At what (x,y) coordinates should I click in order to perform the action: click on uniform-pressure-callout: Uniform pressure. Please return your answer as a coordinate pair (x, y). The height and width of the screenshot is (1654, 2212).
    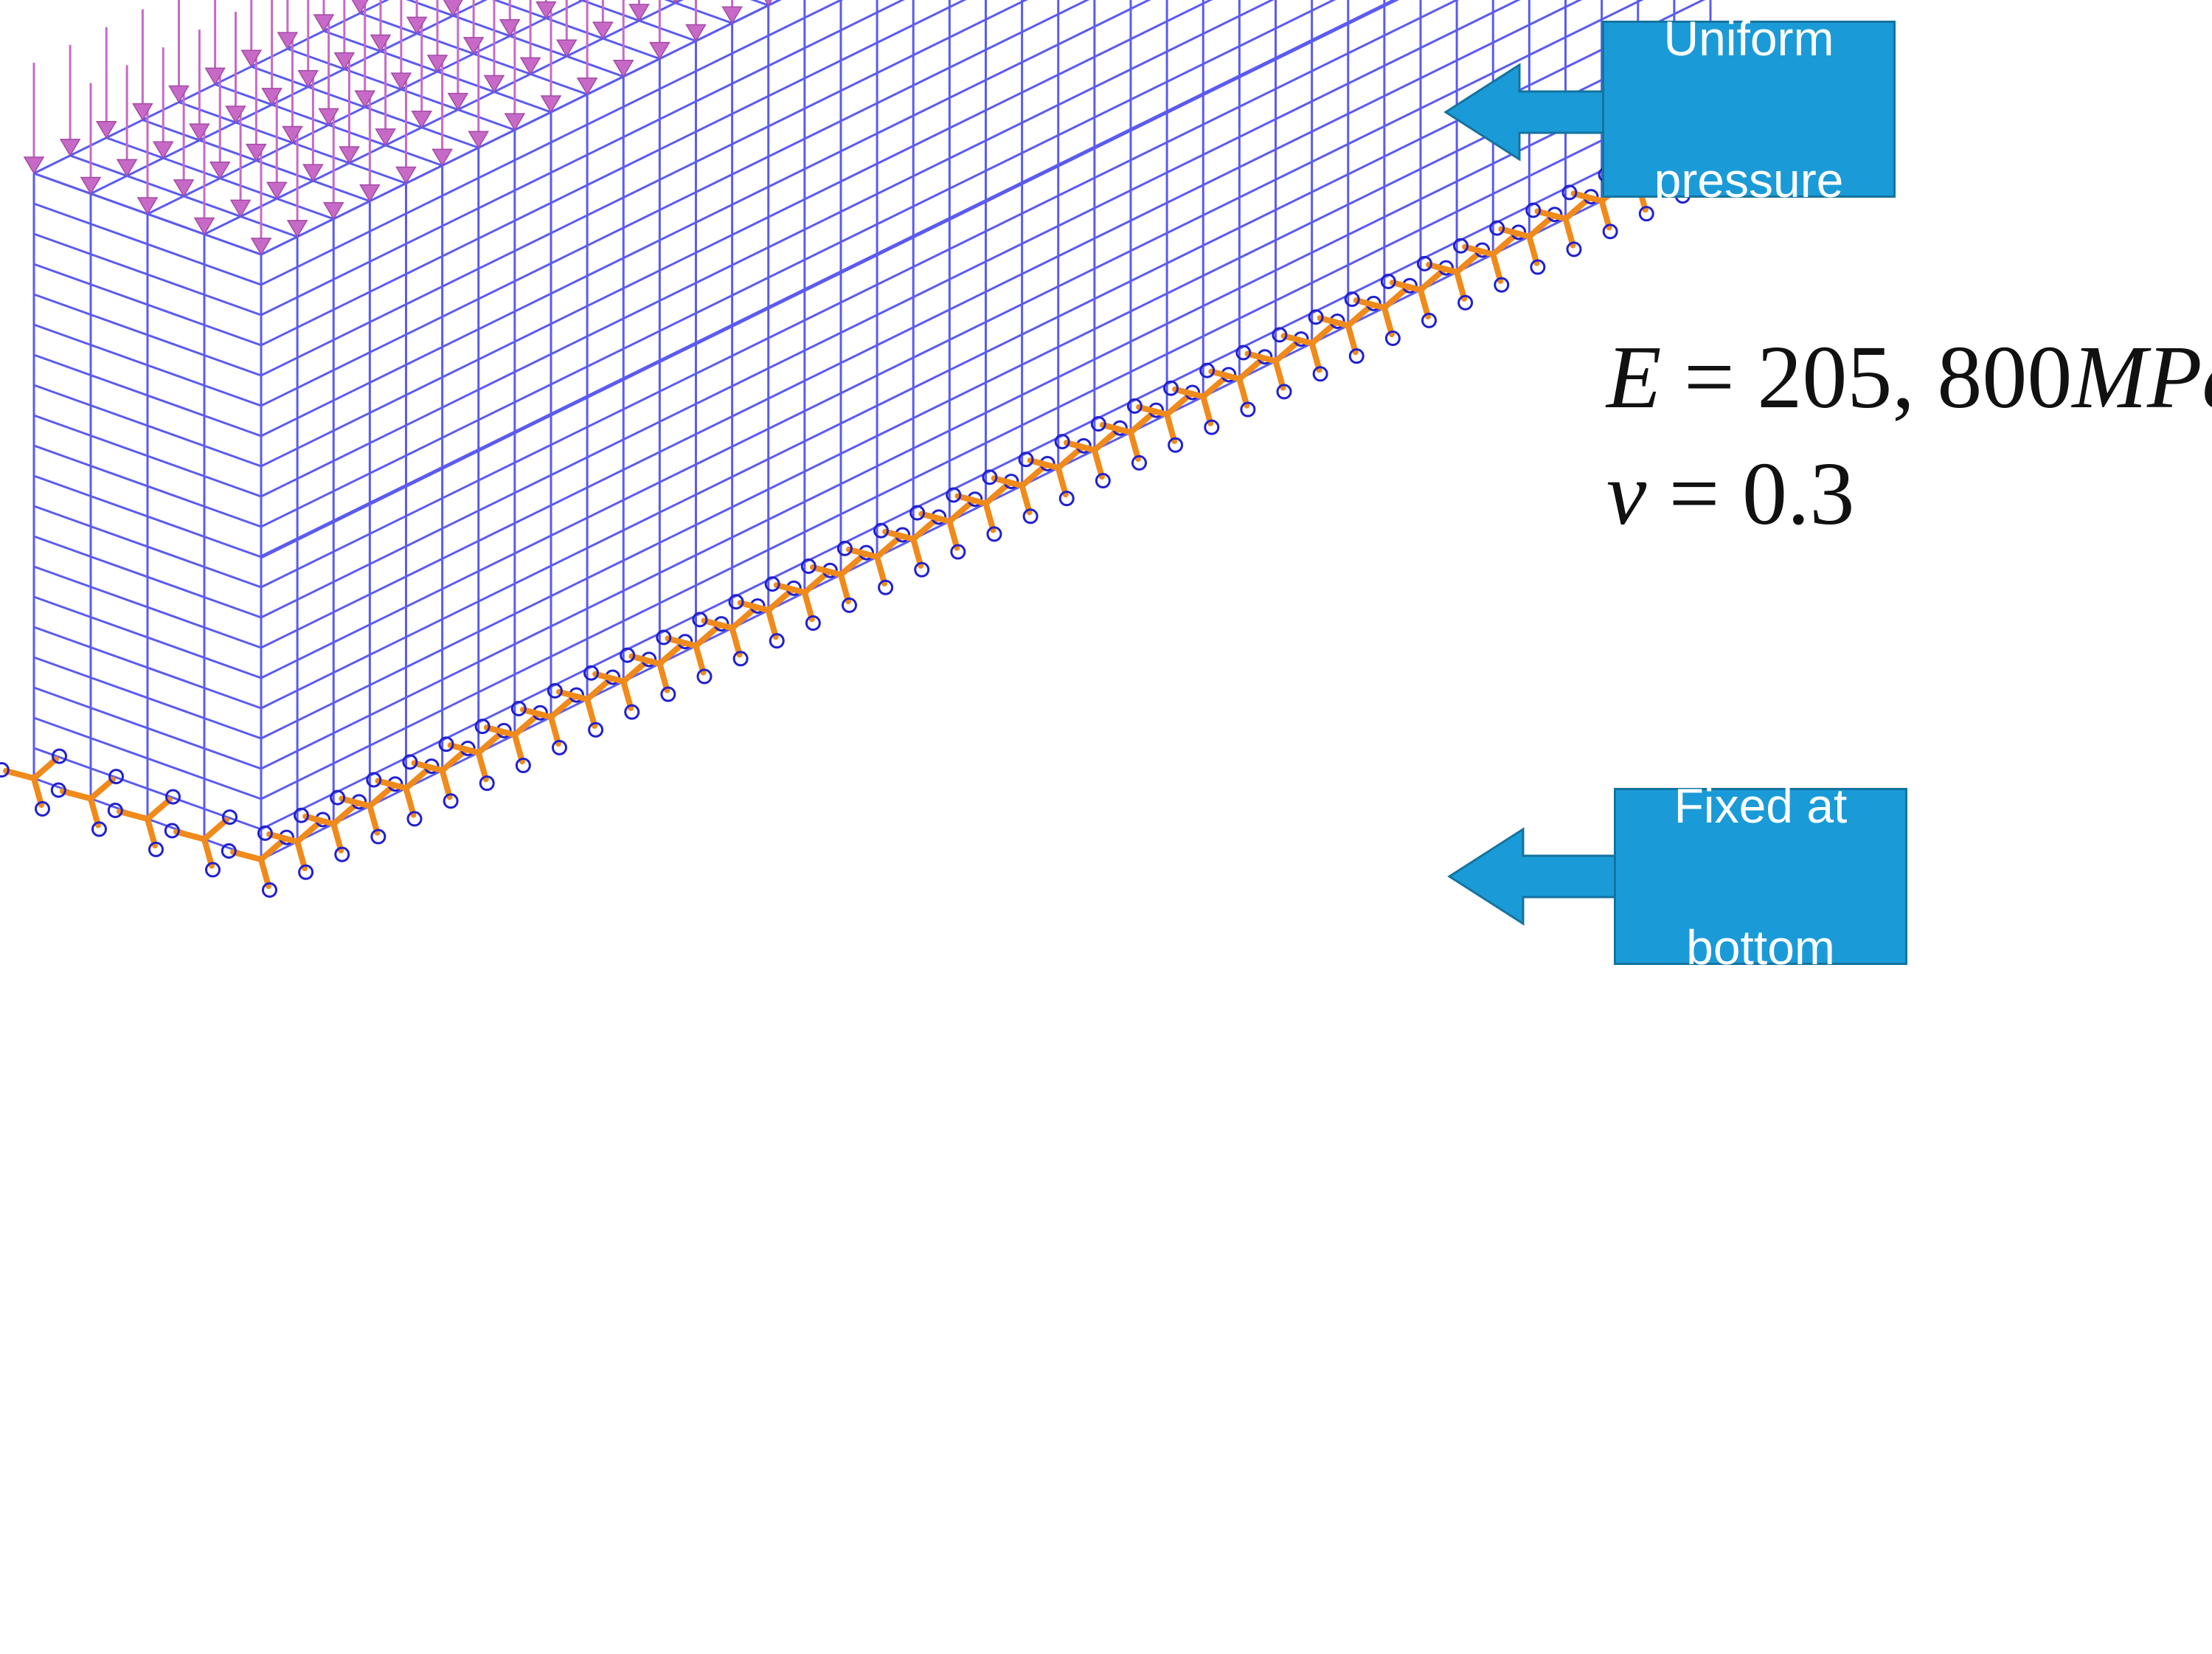
    Looking at the image, I should click on (1749, 109).